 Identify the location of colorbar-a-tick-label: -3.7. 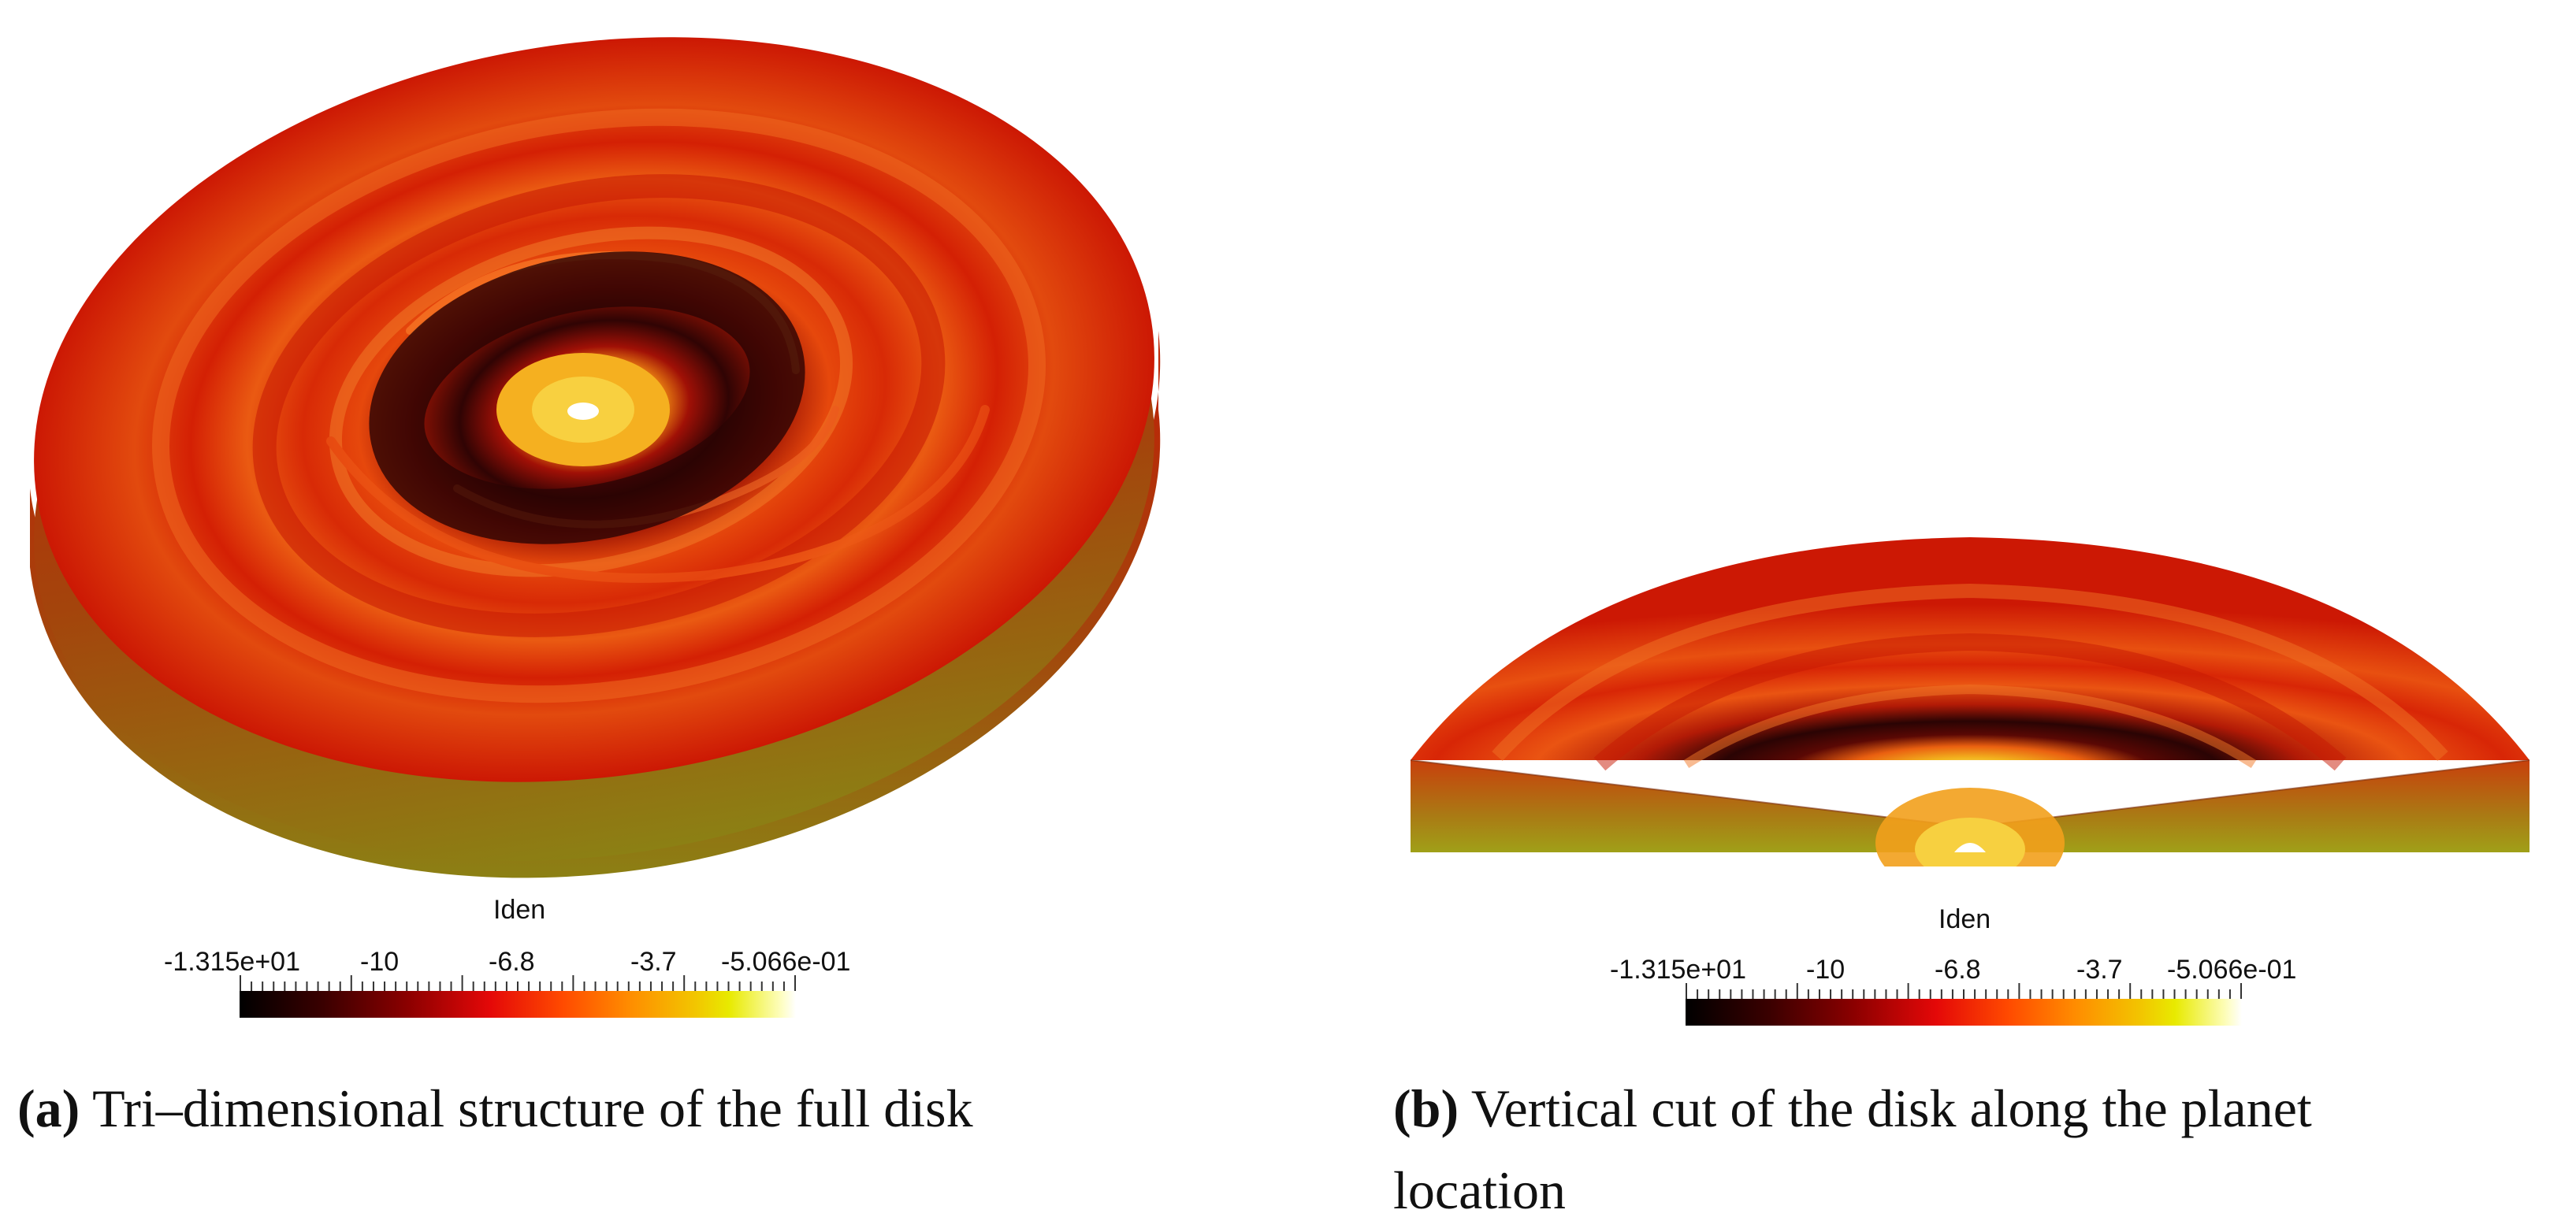
(653, 962).